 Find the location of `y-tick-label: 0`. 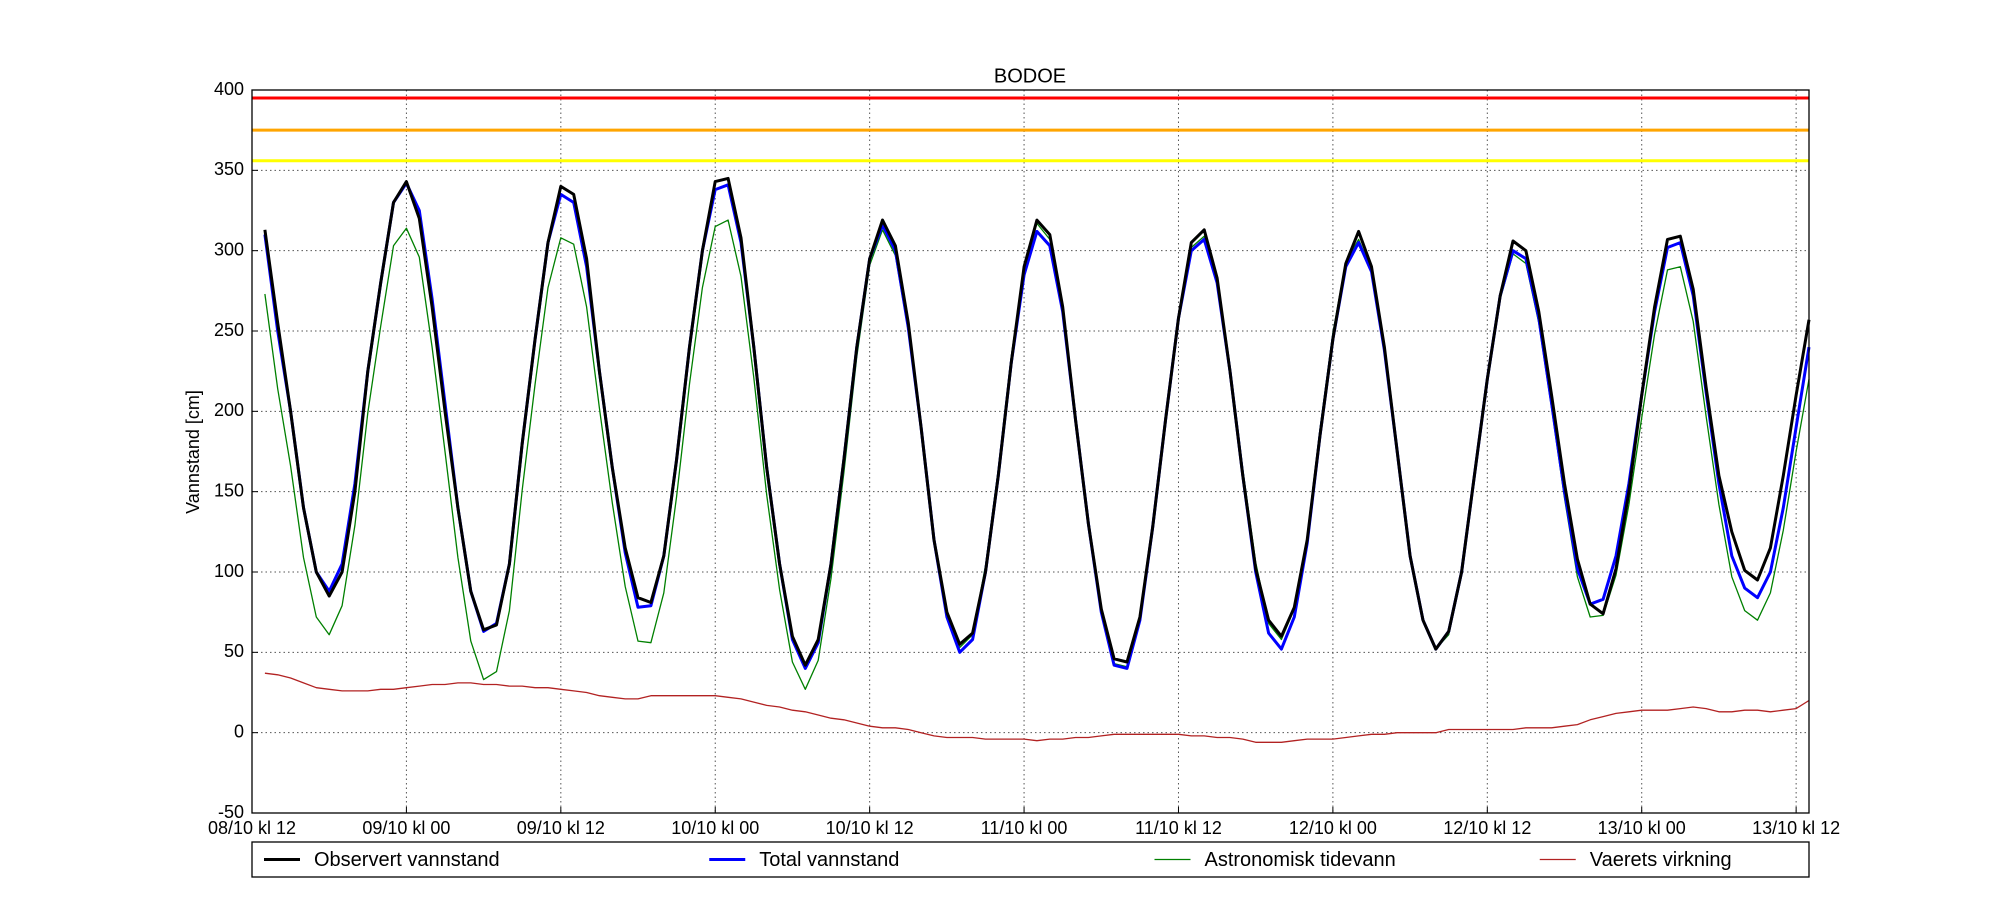

y-tick-label: 0 is located at coordinates (239, 731).